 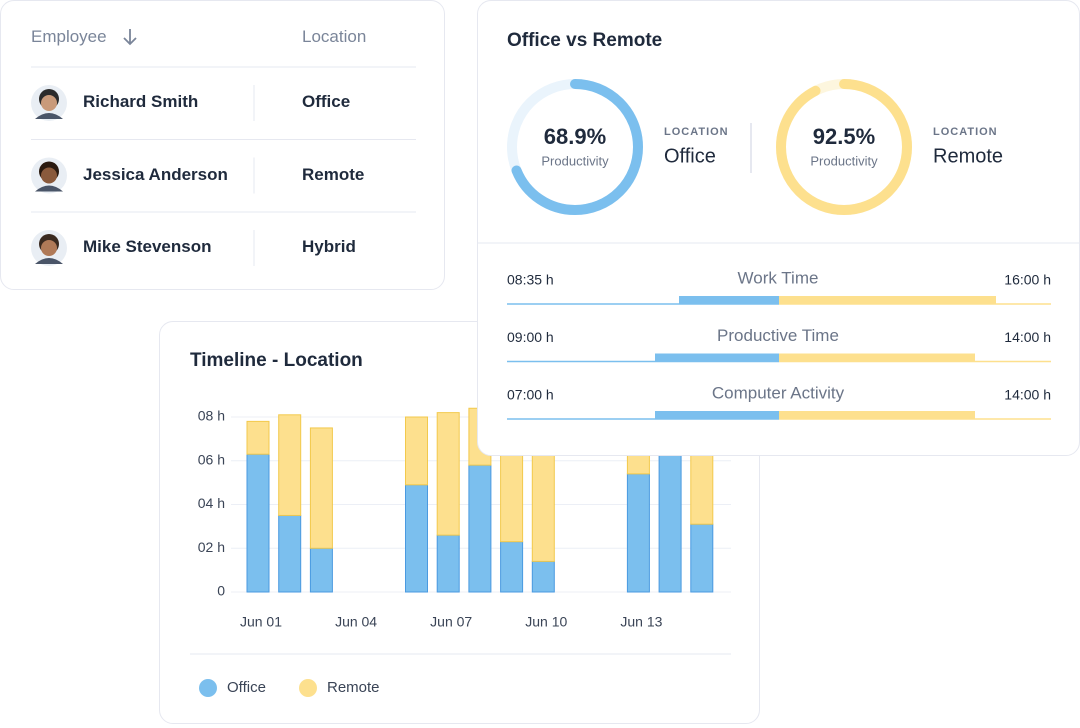 What do you see at coordinates (130, 37) in the screenshot?
I see `sort-icon` at bounding box center [130, 37].